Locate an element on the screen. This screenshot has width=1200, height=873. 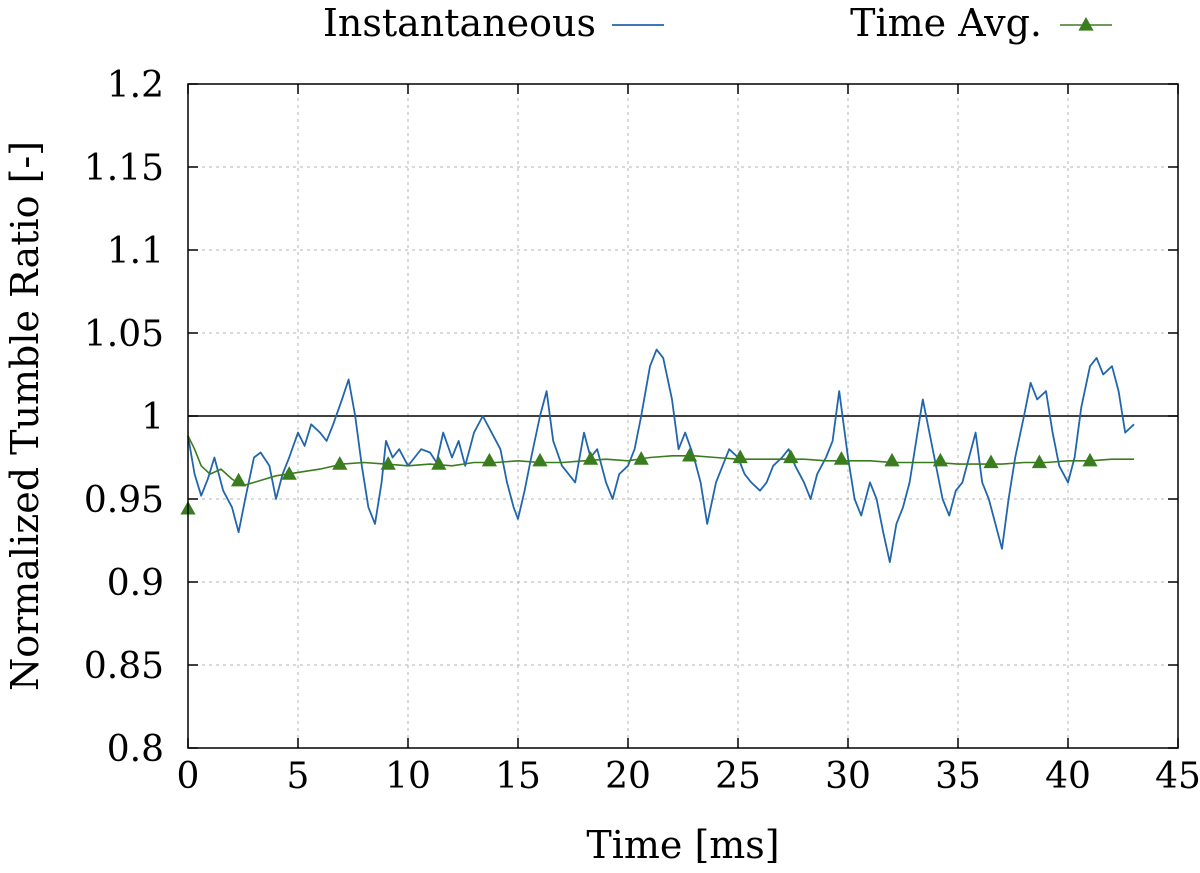
y-tick-label: 1.2 is located at coordinates (135, 85).